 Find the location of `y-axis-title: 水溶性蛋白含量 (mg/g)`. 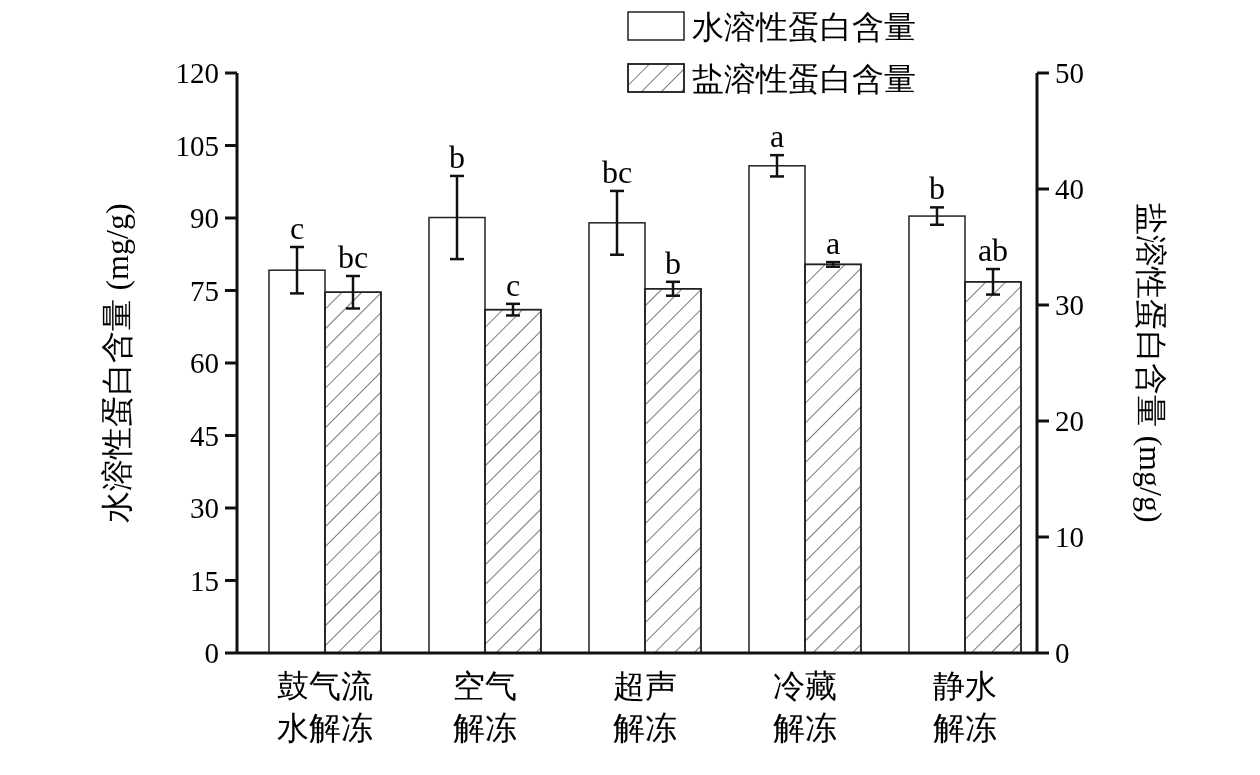

y-axis-title: 水溶性蛋白含量 (mg/g) is located at coordinates (117, 363).